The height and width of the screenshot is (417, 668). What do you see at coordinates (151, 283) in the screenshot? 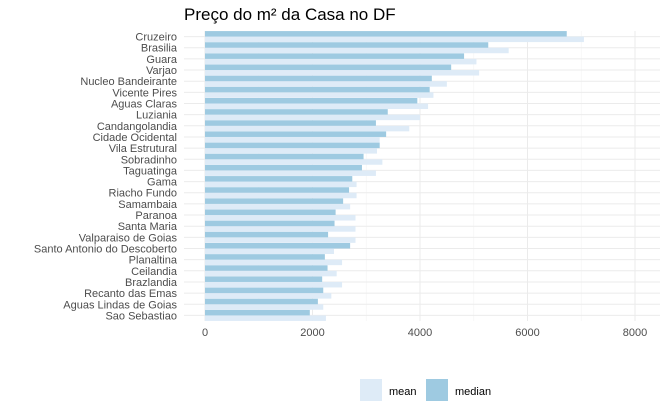
I see `category-label: Brazlandia` at bounding box center [151, 283].